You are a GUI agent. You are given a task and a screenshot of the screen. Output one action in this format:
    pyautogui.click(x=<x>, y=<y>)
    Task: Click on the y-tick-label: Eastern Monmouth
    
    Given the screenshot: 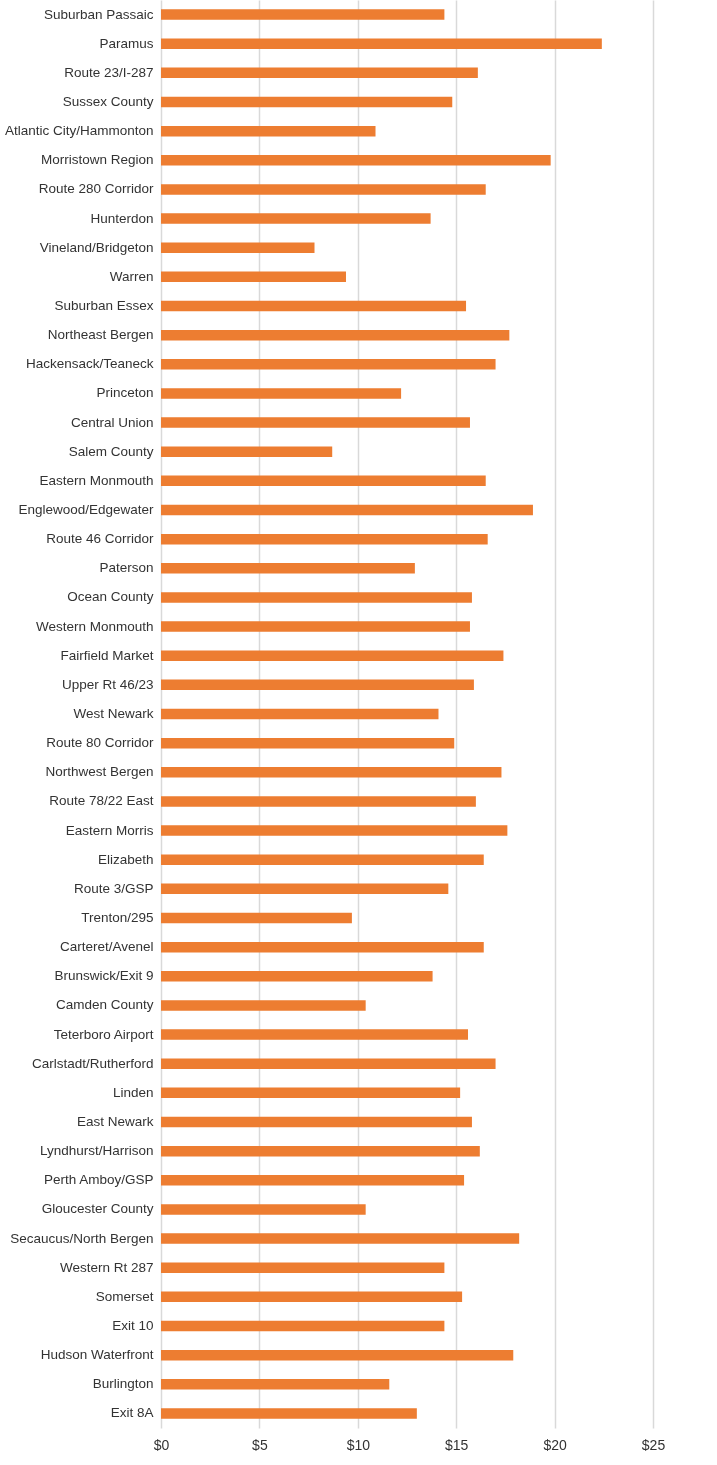 What is the action you would take?
    pyautogui.click(x=96, y=480)
    